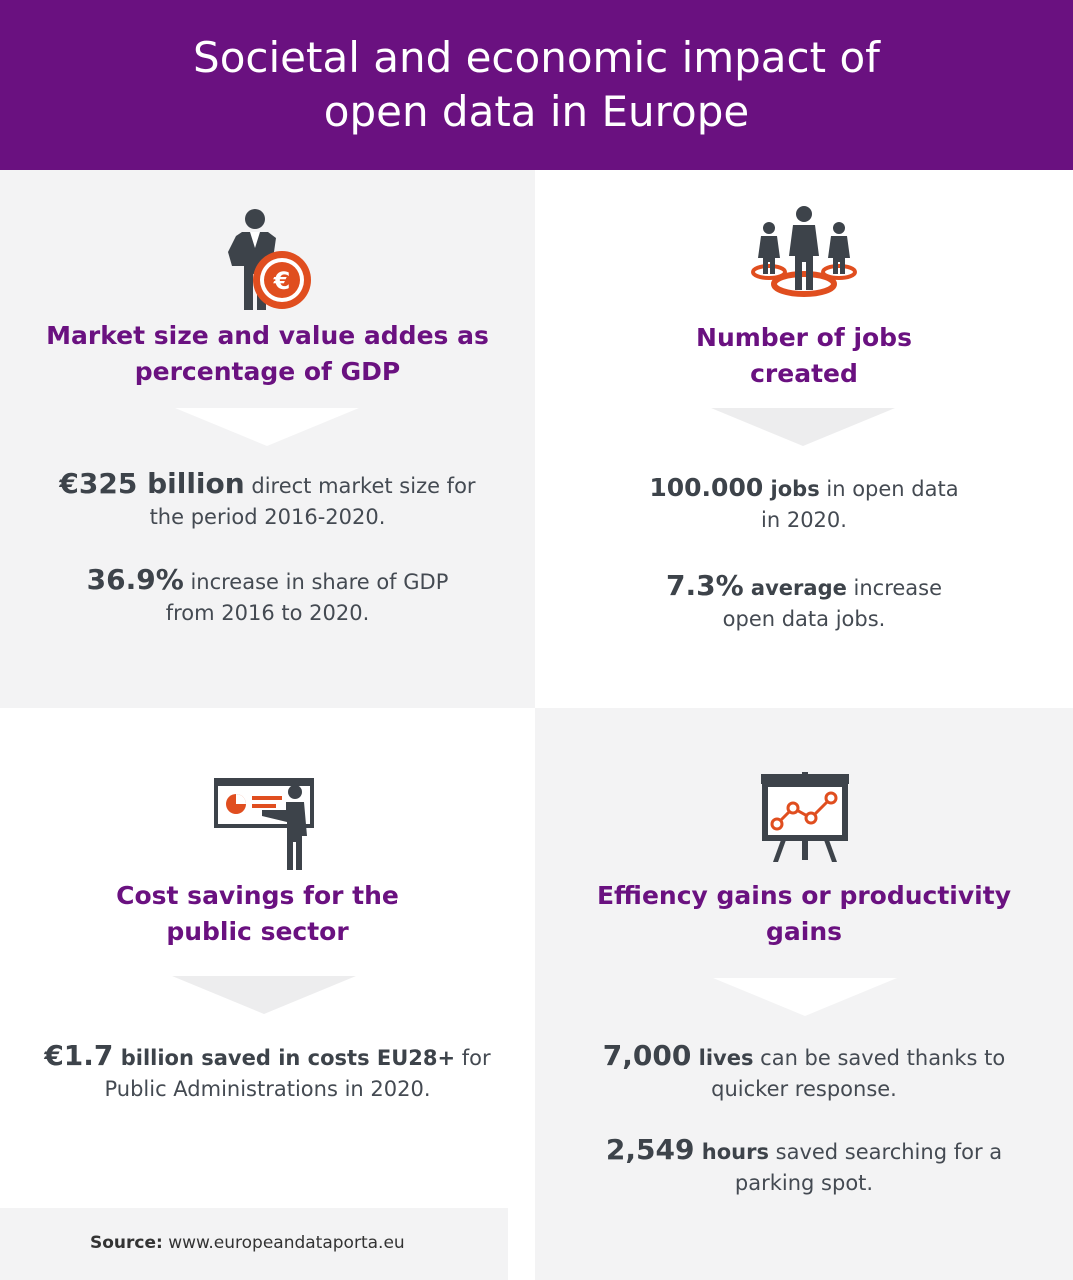  I want to click on line-chart-easel-icon, so click(805, 817).